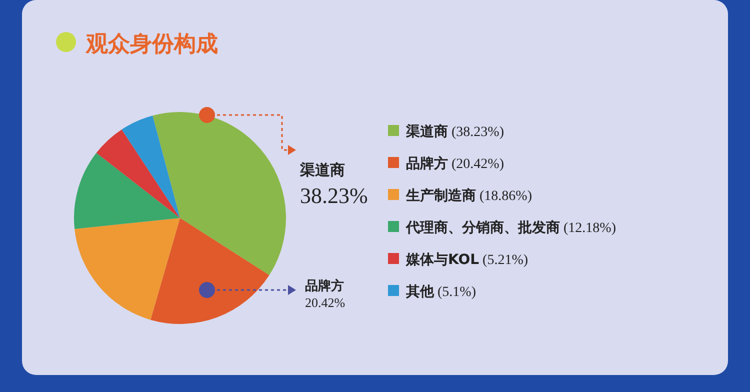  What do you see at coordinates (151, 44) in the screenshot?
I see `chart-title: 观众身份构成` at bounding box center [151, 44].